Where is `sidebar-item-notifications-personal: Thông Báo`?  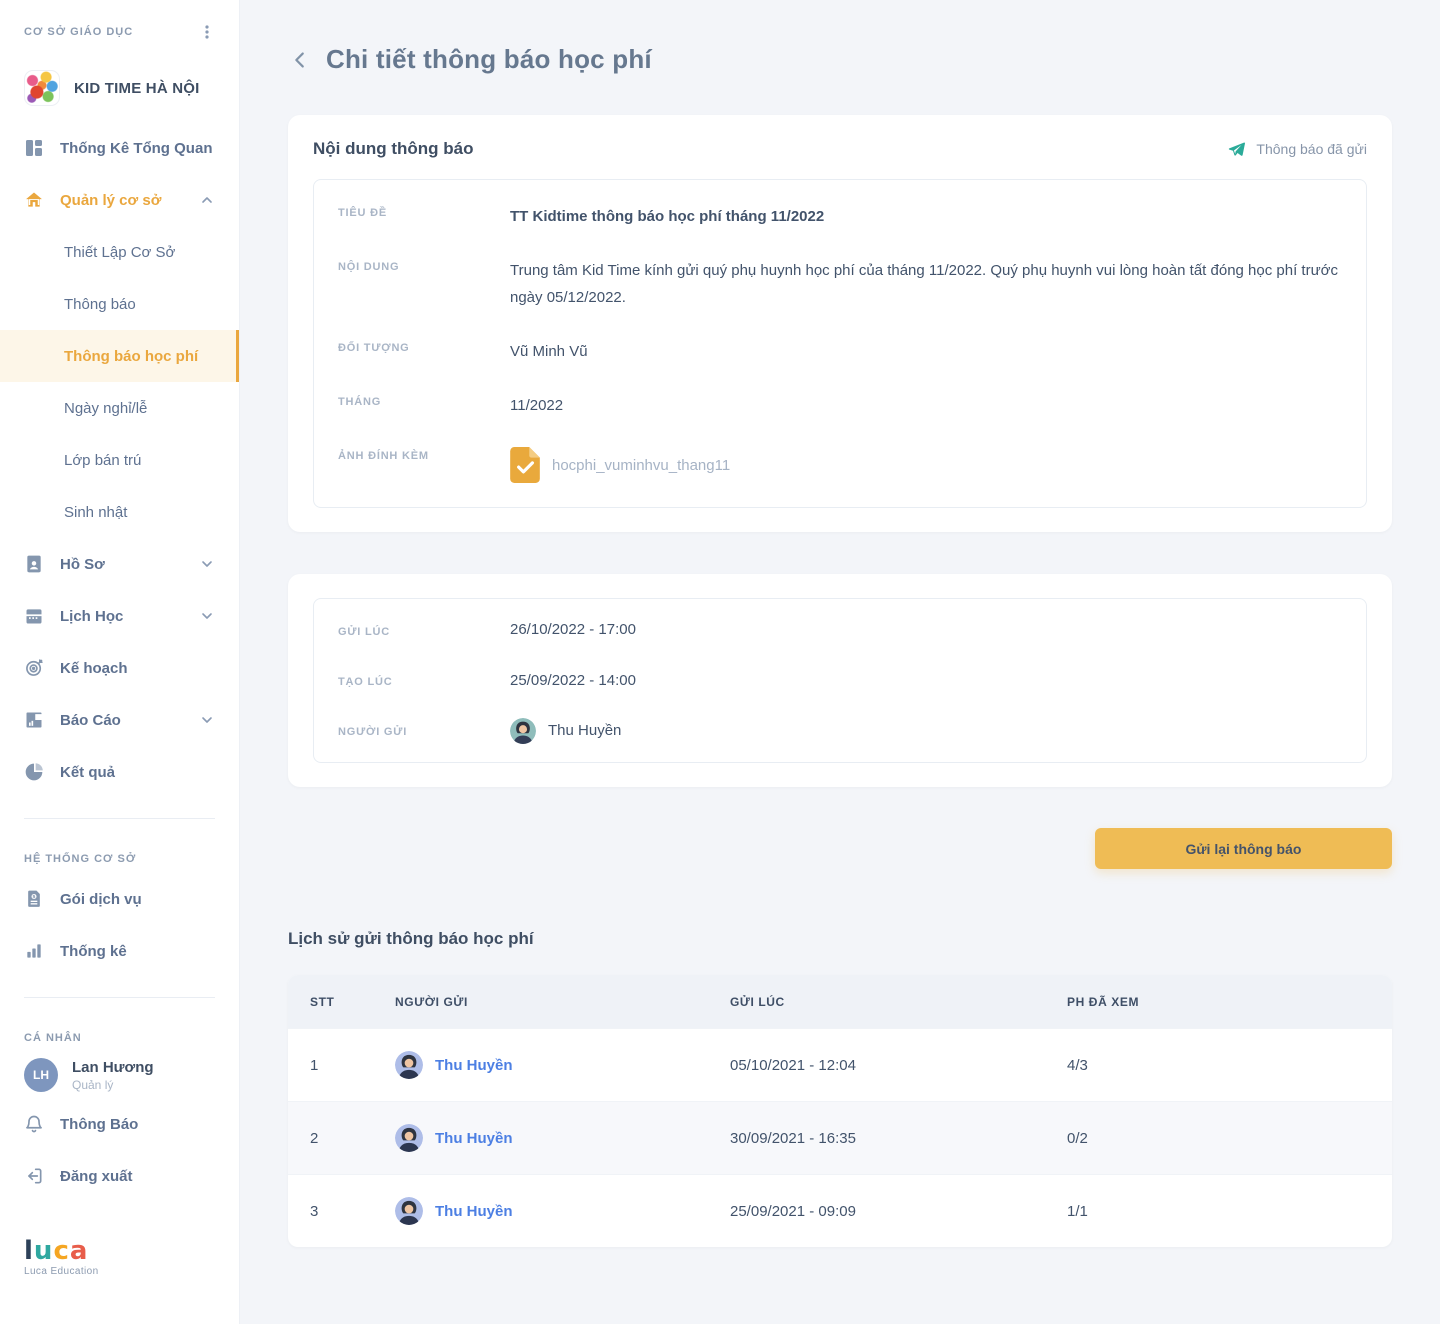
sidebar-item-notifications-personal: Thông Báo is located at coordinates (119, 1124).